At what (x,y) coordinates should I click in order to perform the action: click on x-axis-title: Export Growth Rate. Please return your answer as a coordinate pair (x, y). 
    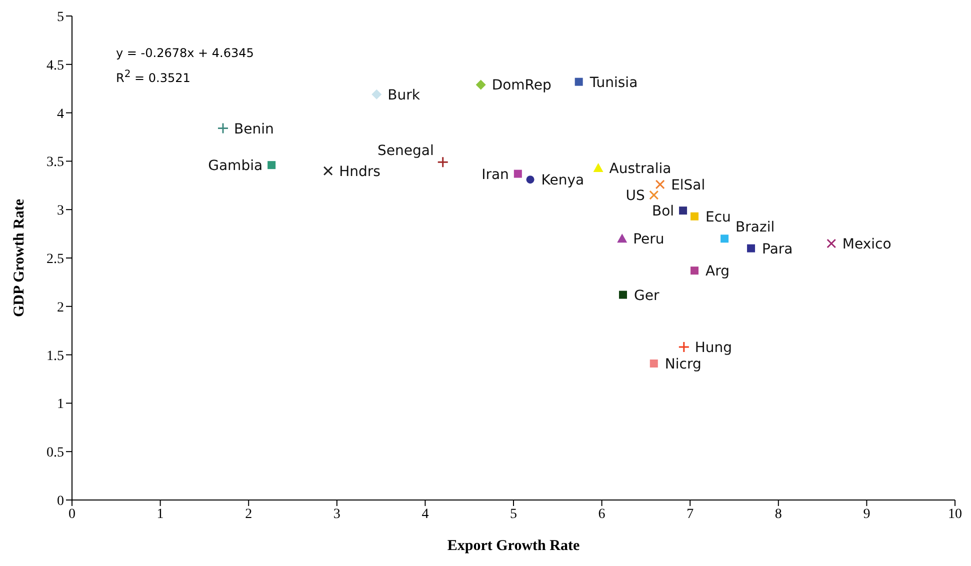
    Looking at the image, I should click on (513, 546).